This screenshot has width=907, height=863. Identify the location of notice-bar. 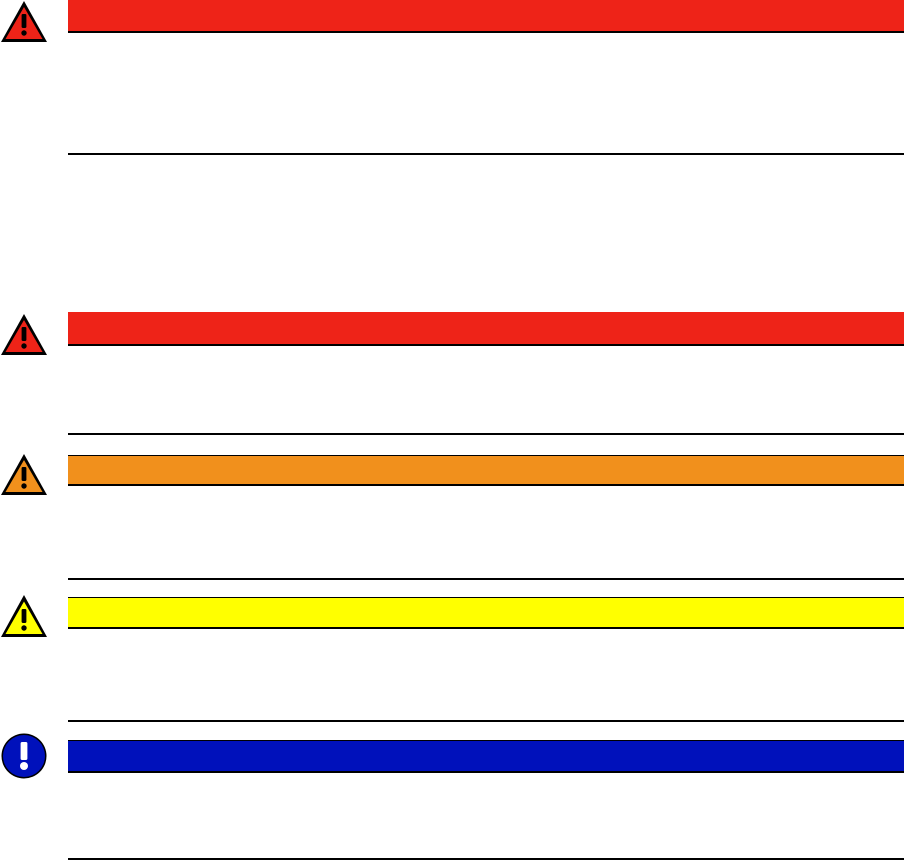
(486, 756).